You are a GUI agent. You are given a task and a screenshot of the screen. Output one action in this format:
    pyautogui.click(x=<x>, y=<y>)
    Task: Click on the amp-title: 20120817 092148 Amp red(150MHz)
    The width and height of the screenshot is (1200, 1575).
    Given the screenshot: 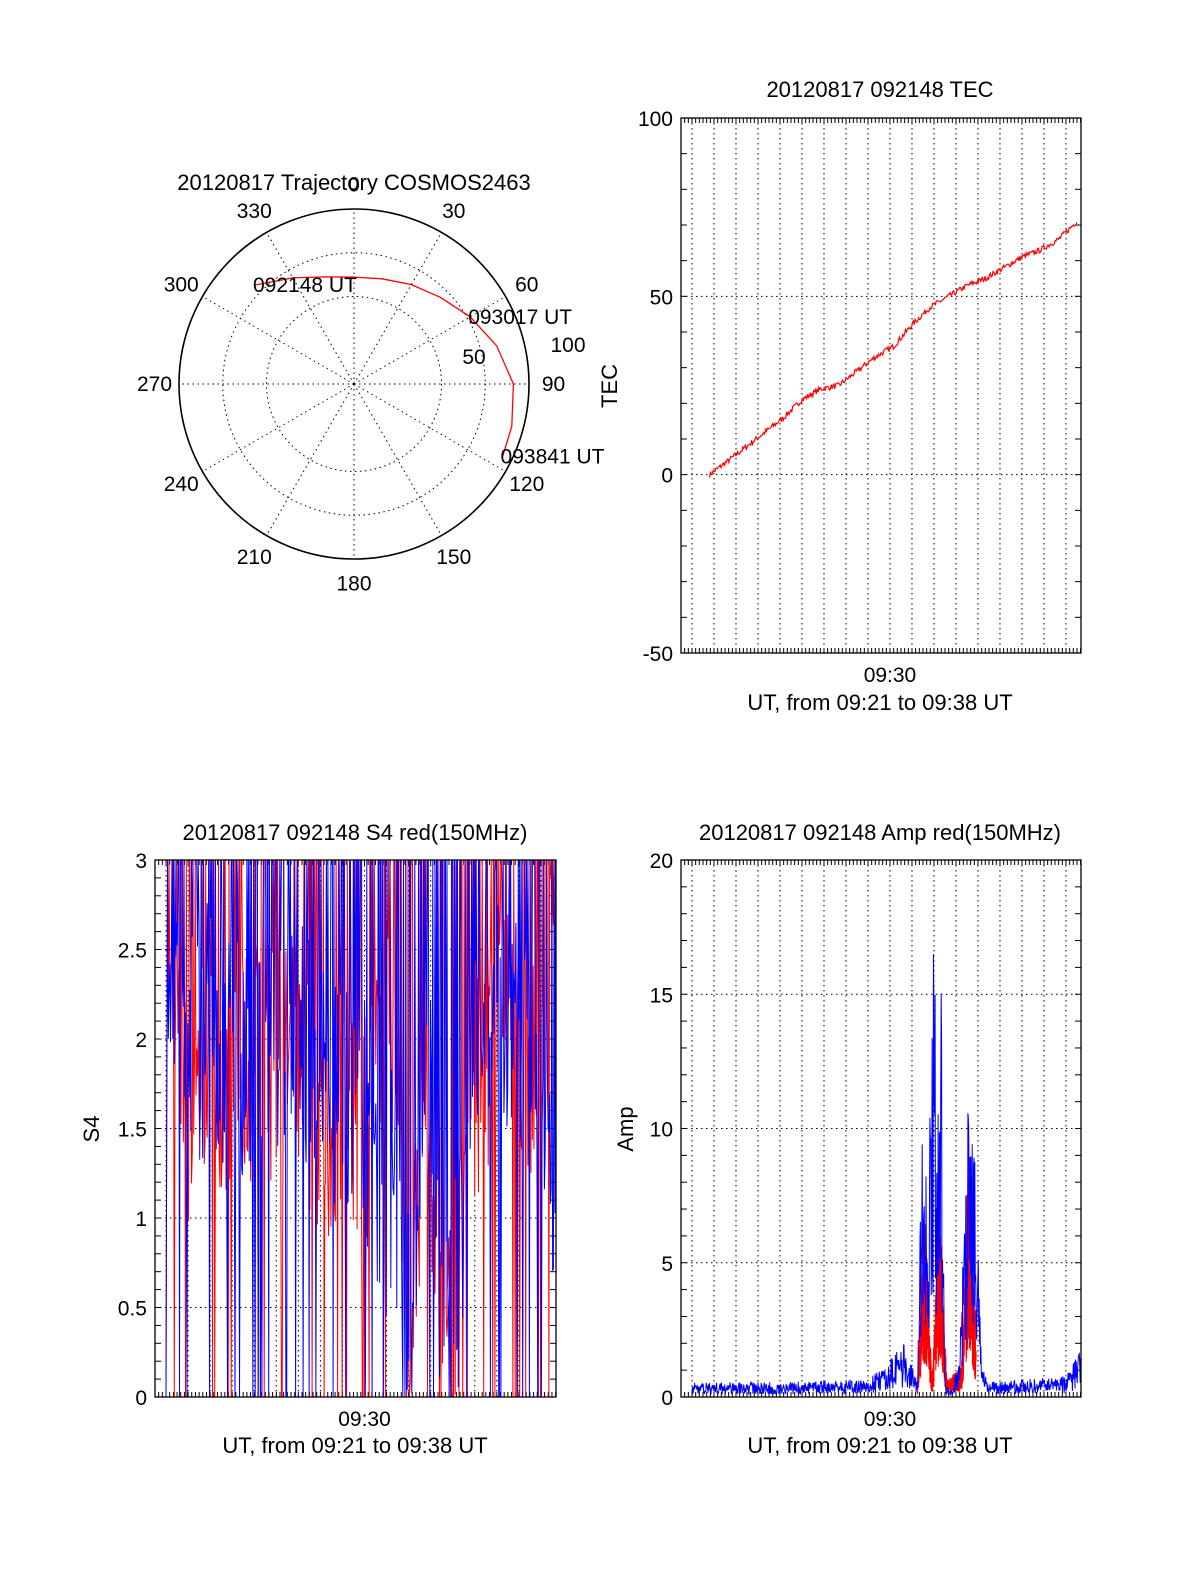 What is the action you would take?
    pyautogui.click(x=880, y=832)
    